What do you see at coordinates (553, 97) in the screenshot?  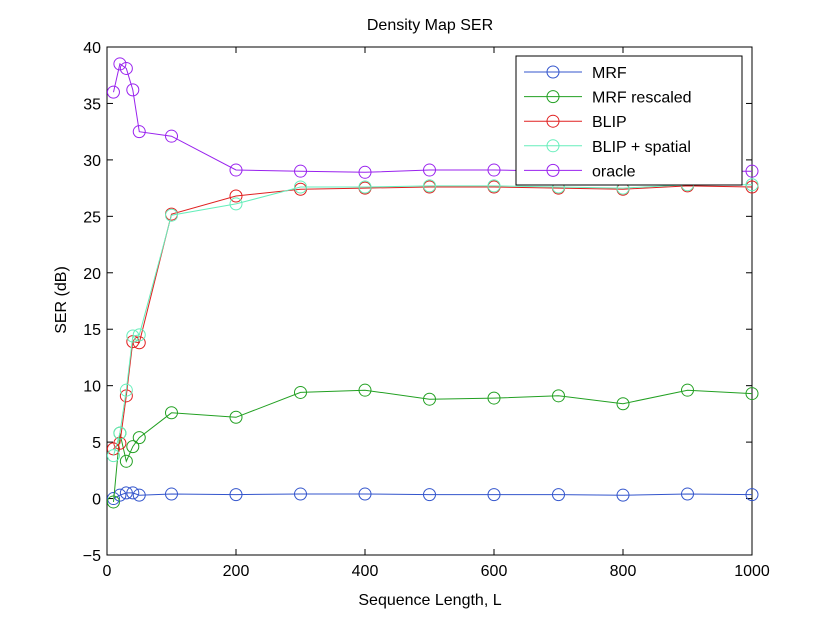 I see `legend-marker-mrf-rescaled` at bounding box center [553, 97].